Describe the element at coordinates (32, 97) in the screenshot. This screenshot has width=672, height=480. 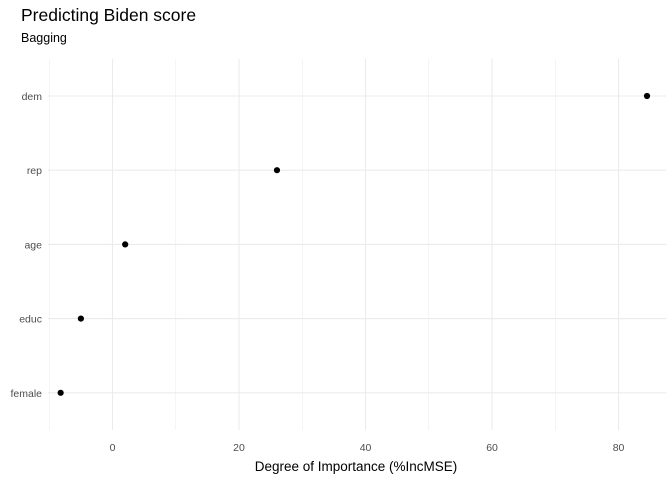
I see `y-tick-label-dem: dem` at that location.